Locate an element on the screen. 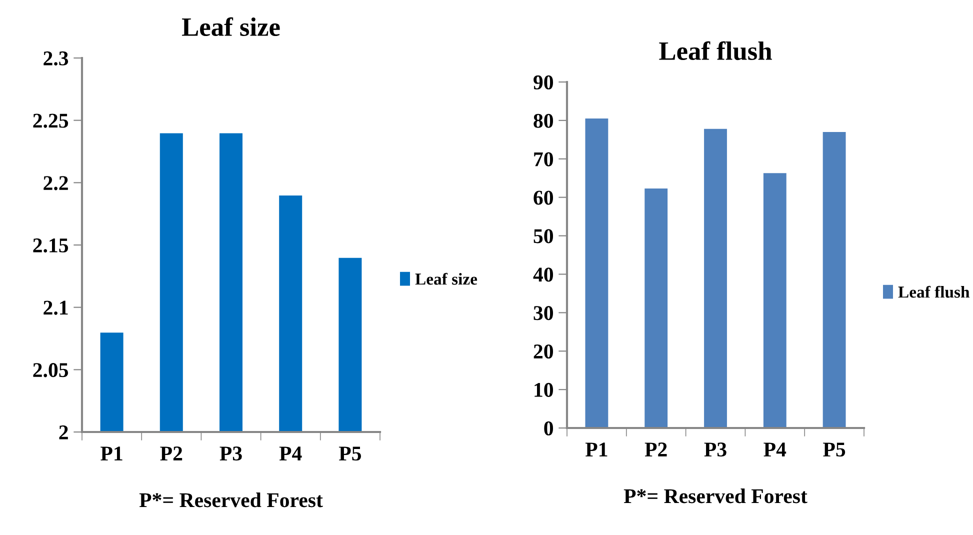 Image resolution: width=973 pixels, height=535 pixels. y-tick-label: 90 is located at coordinates (544, 82).